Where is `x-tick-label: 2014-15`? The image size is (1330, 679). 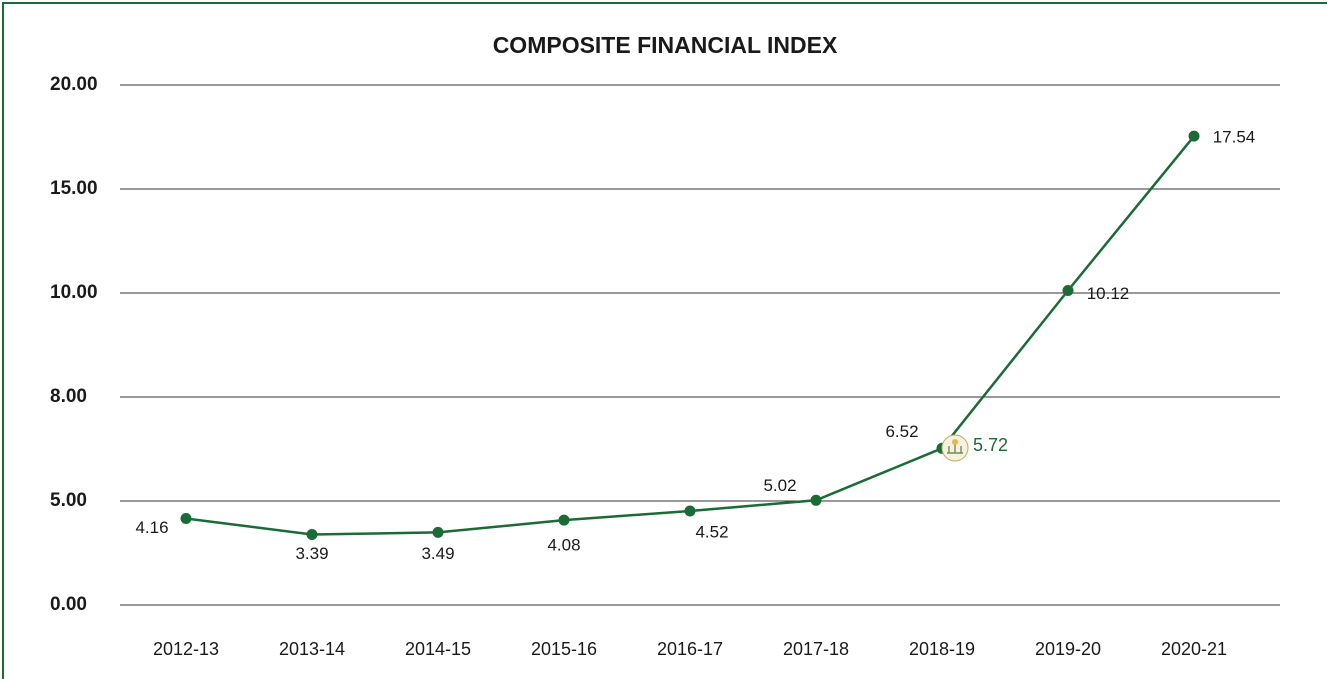 x-tick-label: 2014-15 is located at coordinates (438, 649).